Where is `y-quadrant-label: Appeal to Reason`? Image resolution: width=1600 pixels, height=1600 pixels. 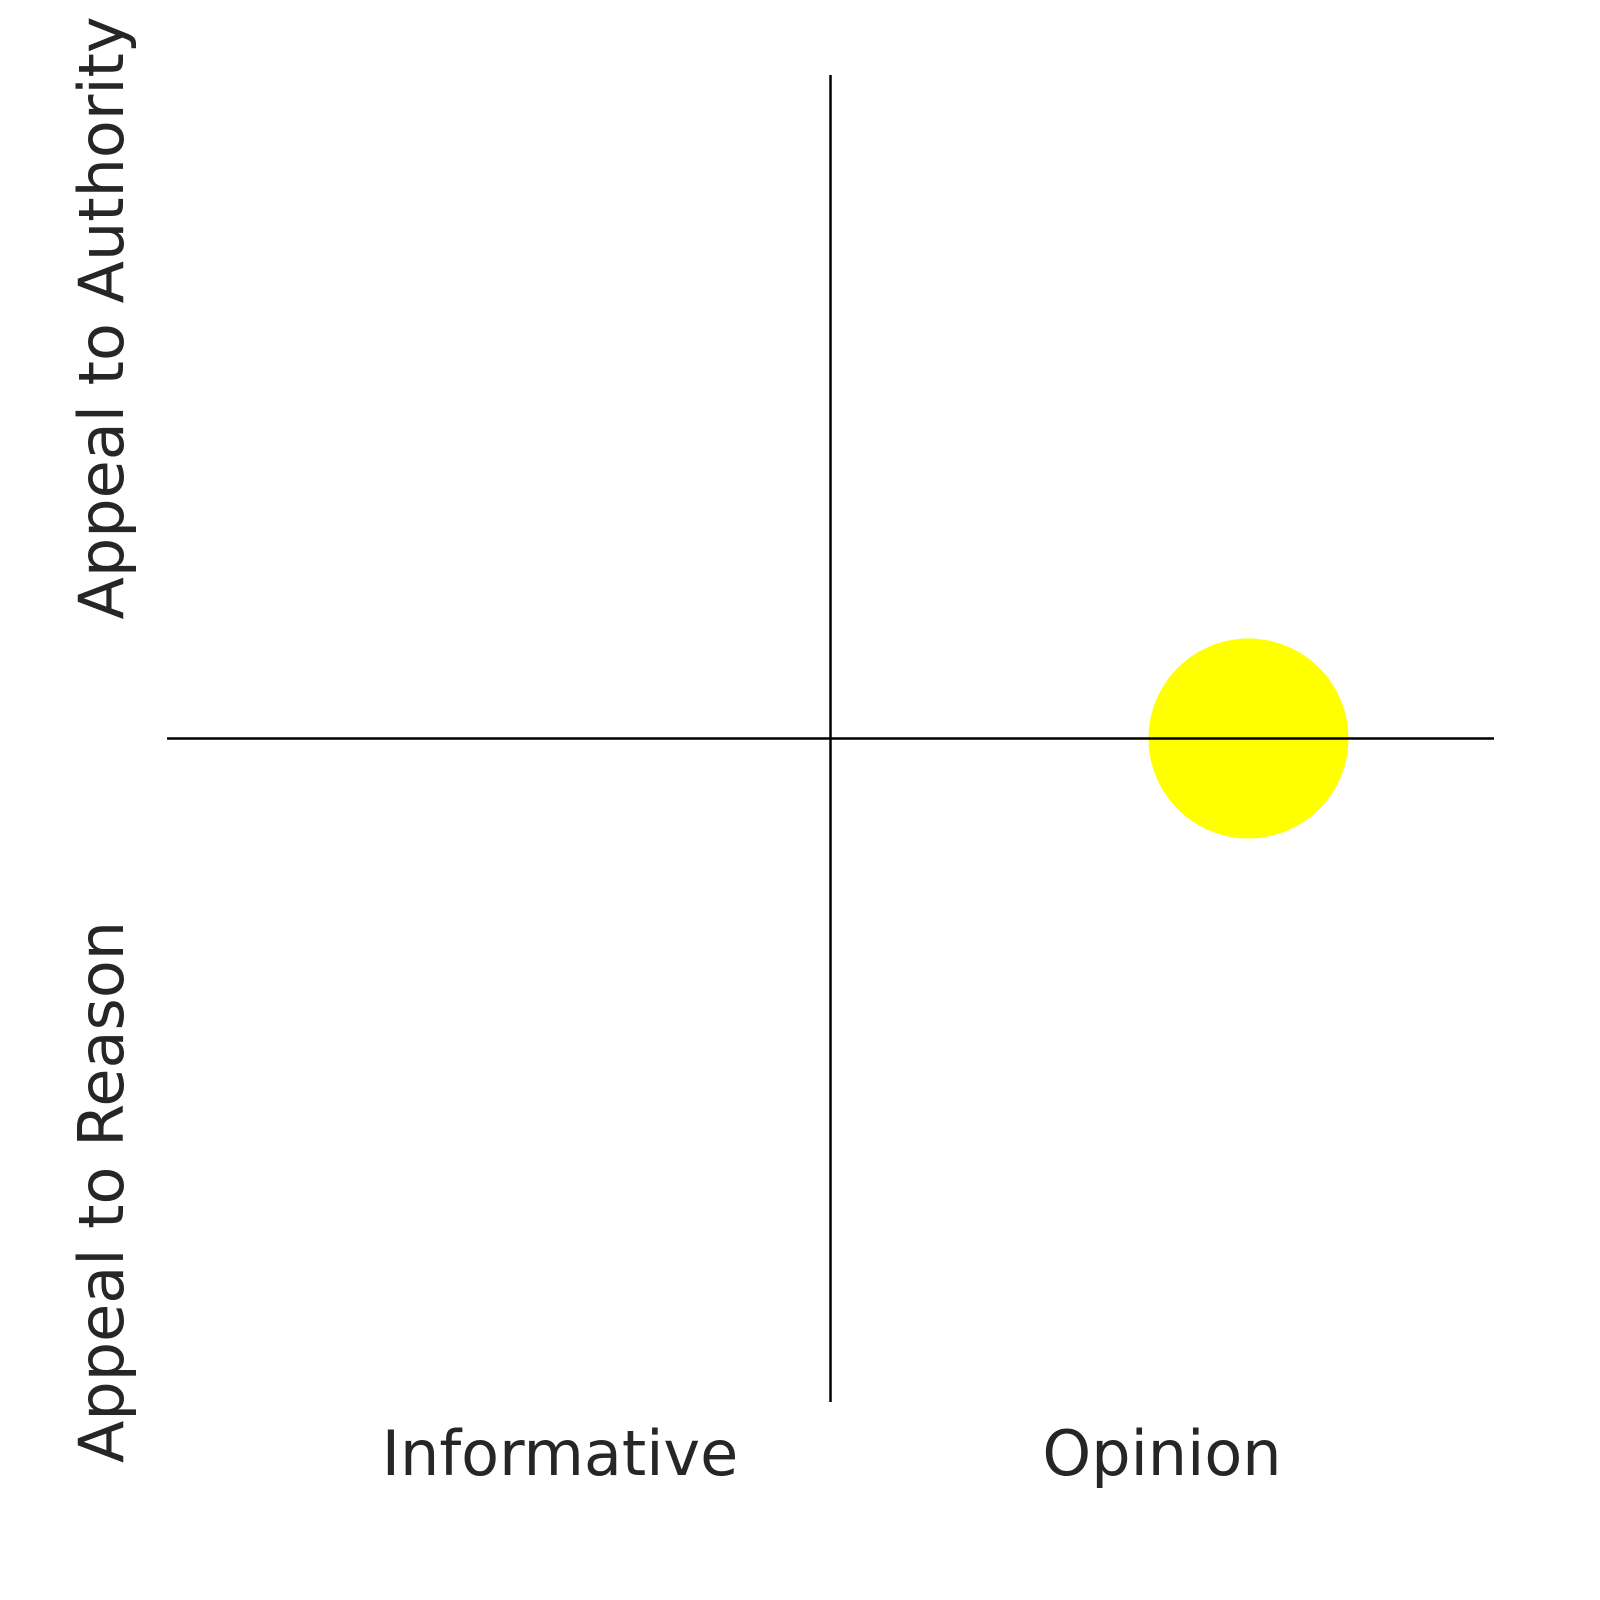 y-quadrant-label: Appeal to Reason is located at coordinates (101, 1192).